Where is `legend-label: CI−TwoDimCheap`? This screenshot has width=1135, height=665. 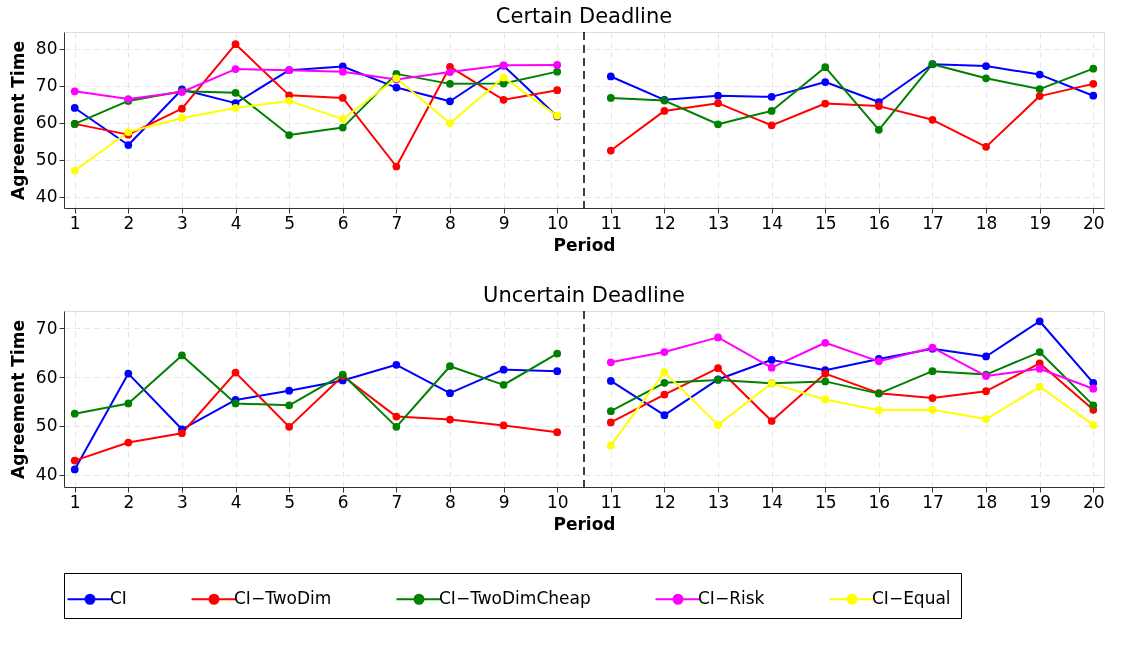 legend-label: CI−TwoDimCheap is located at coordinates (515, 598).